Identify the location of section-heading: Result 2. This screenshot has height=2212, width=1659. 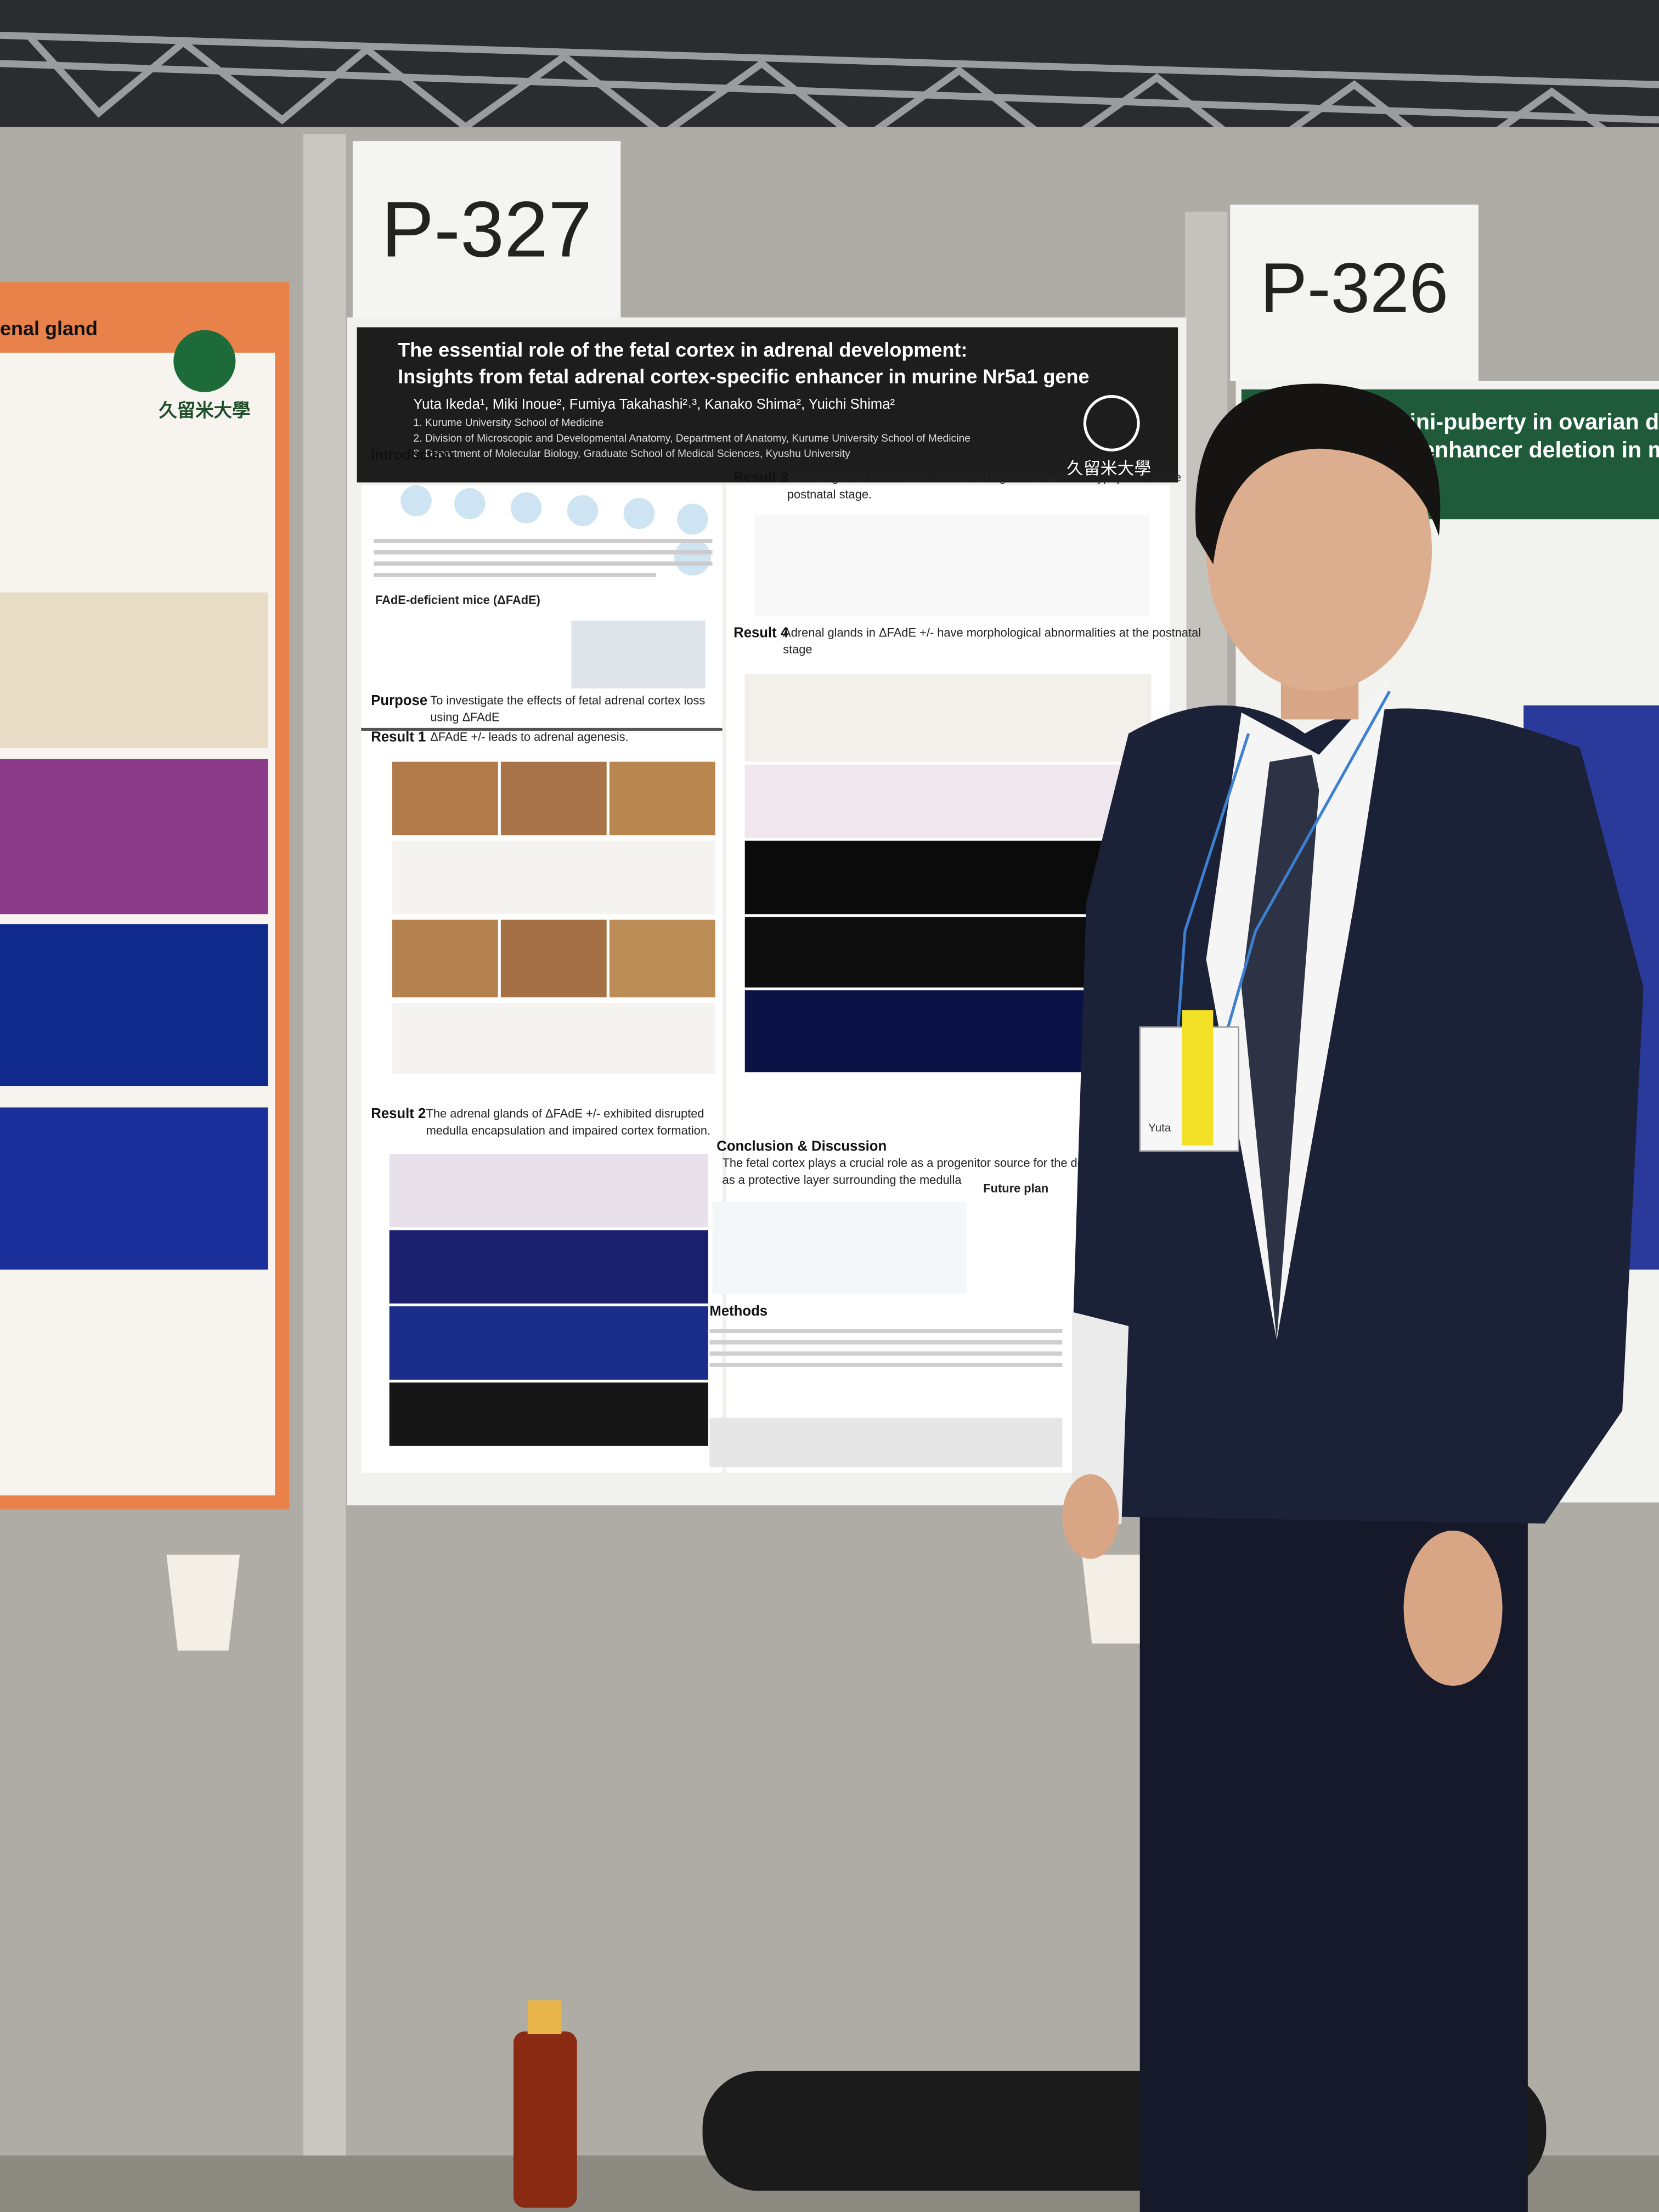
(399, 1113).